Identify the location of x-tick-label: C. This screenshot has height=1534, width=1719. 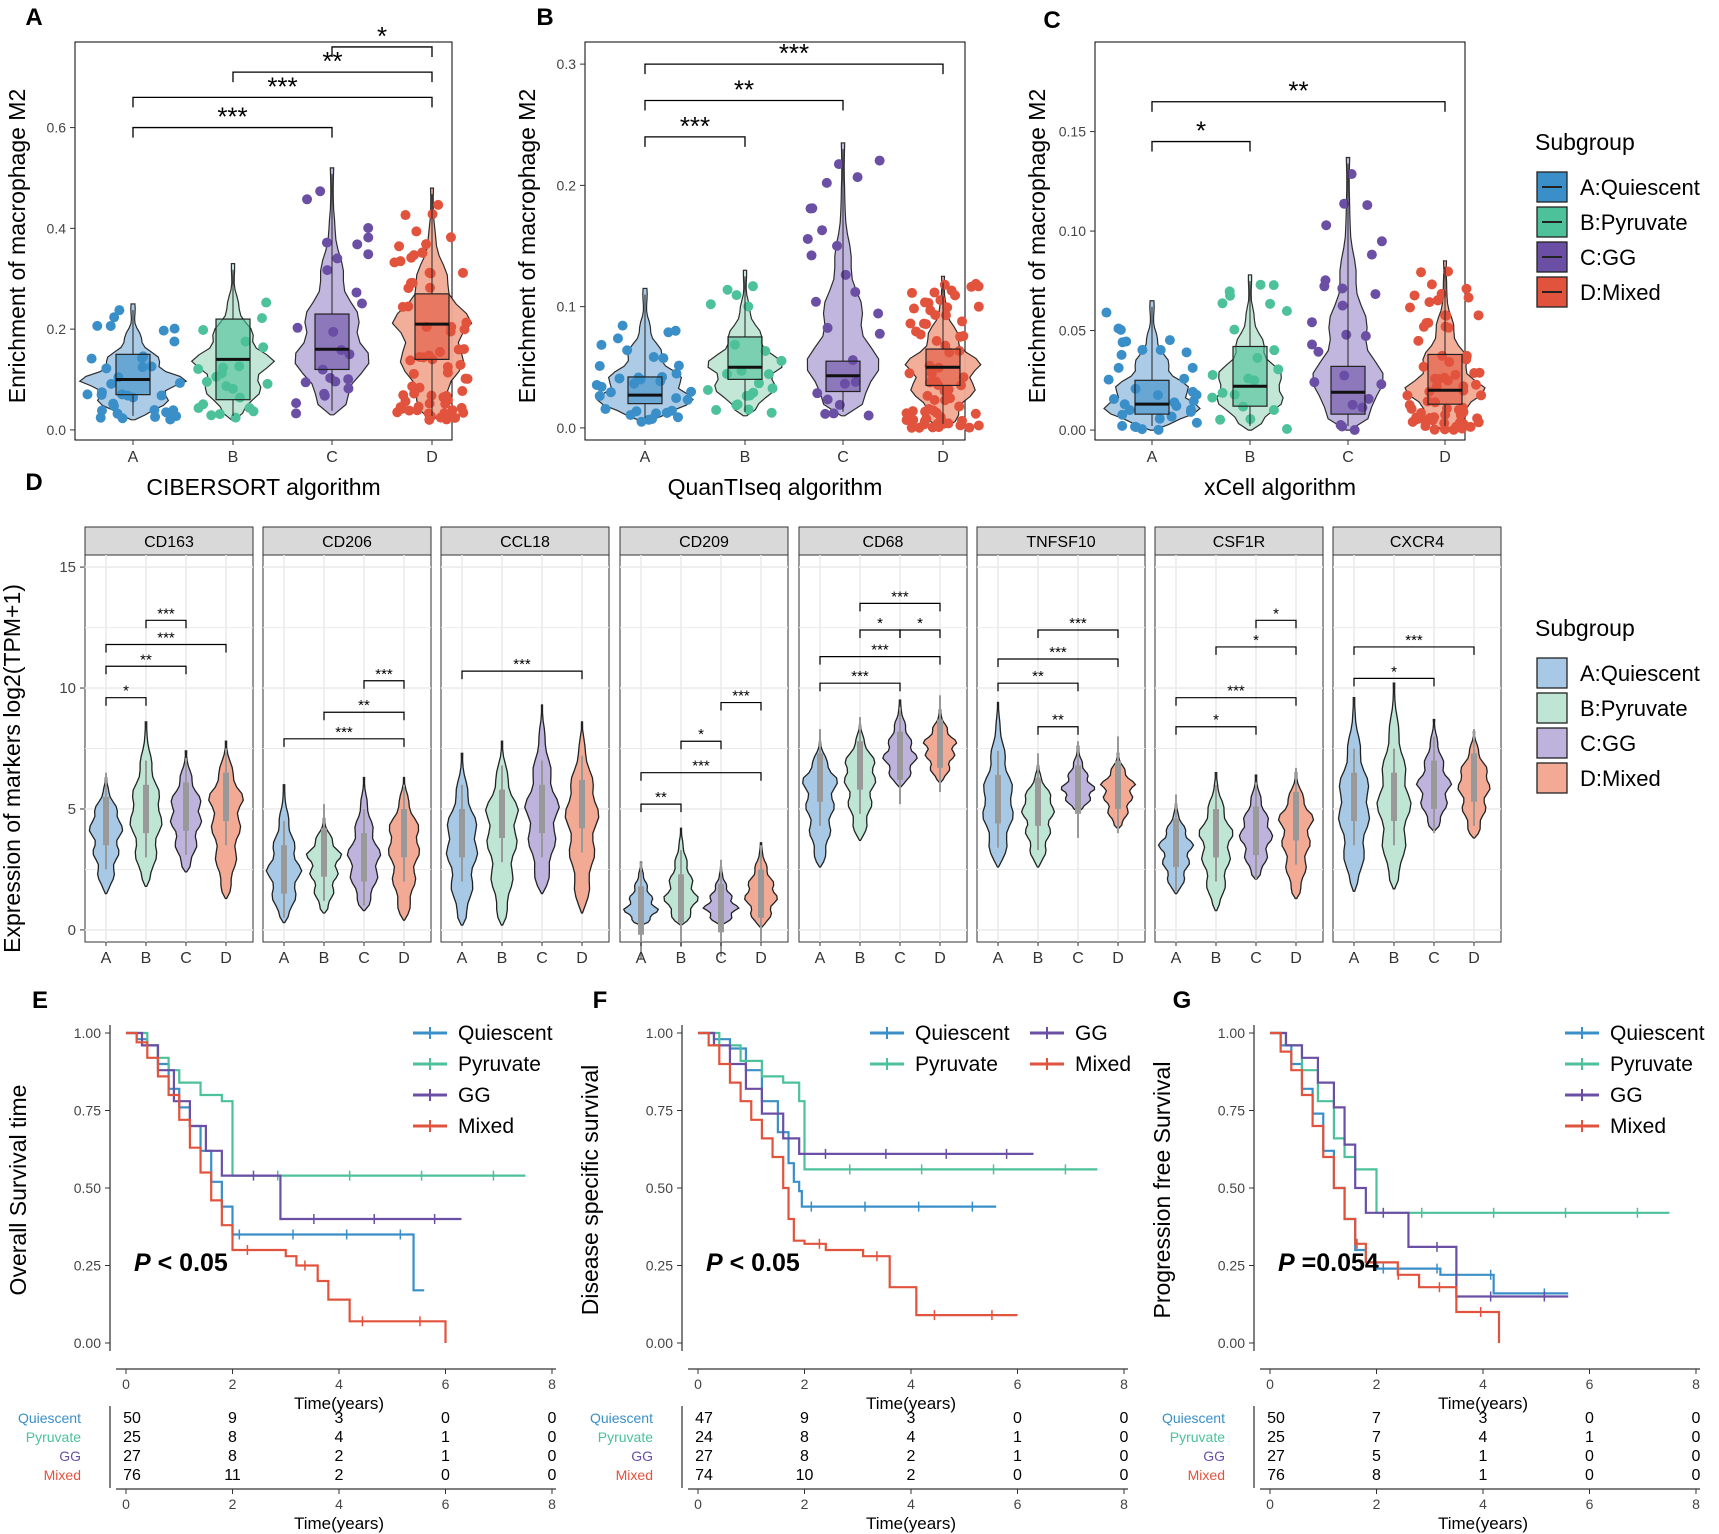
(1348, 457).